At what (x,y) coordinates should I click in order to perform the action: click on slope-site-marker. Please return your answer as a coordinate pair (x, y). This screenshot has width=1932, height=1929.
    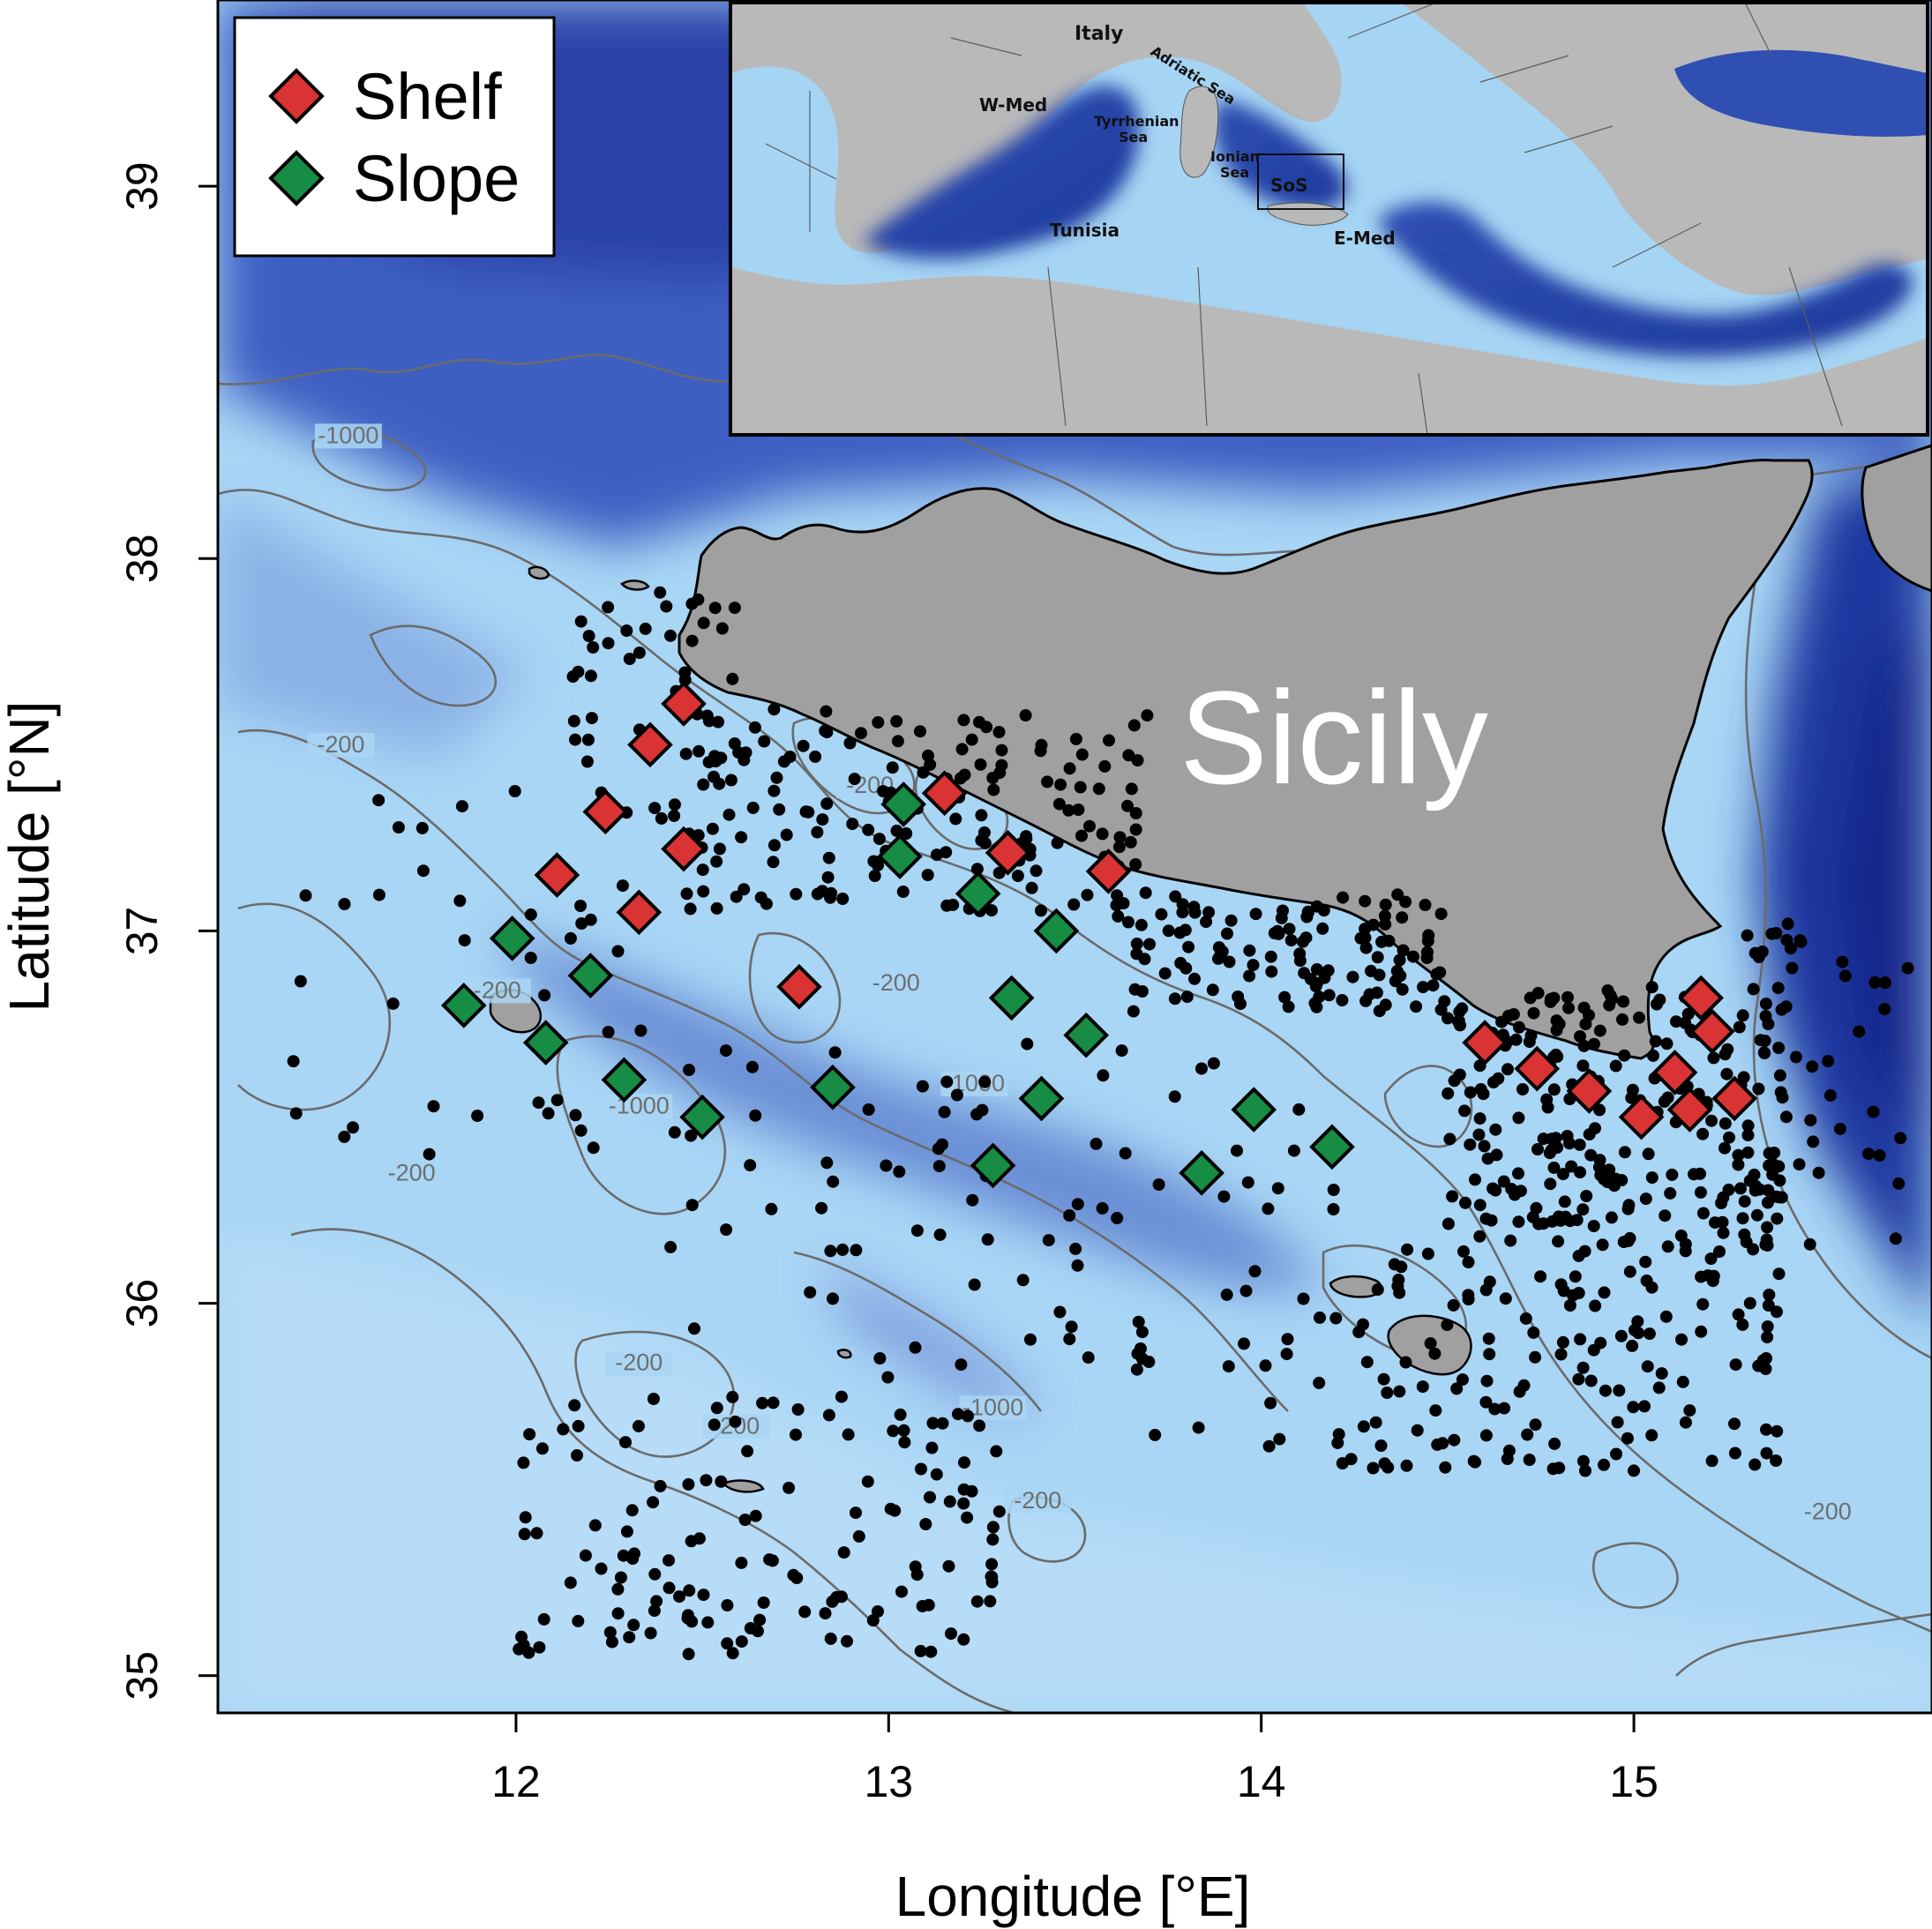
    Looking at the image, I should click on (1201, 1173).